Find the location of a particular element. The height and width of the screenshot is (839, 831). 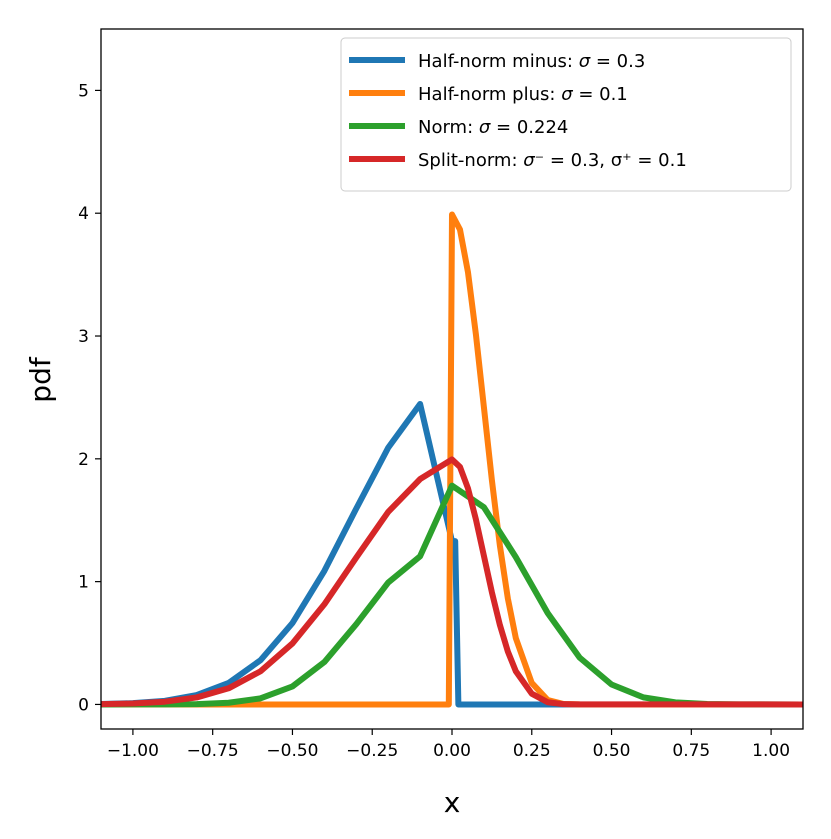

y-tick-label: 0 is located at coordinates (83, 705).